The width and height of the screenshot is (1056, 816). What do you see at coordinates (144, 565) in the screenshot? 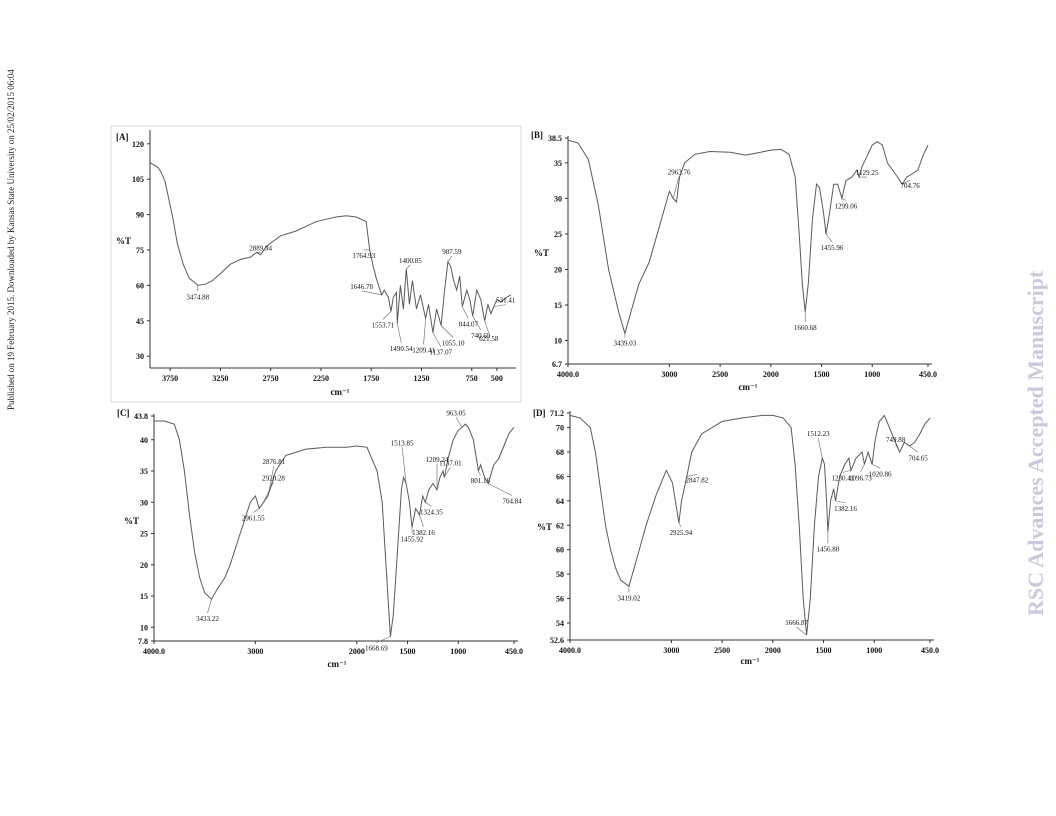
I see `y-tick-label: 20` at bounding box center [144, 565].